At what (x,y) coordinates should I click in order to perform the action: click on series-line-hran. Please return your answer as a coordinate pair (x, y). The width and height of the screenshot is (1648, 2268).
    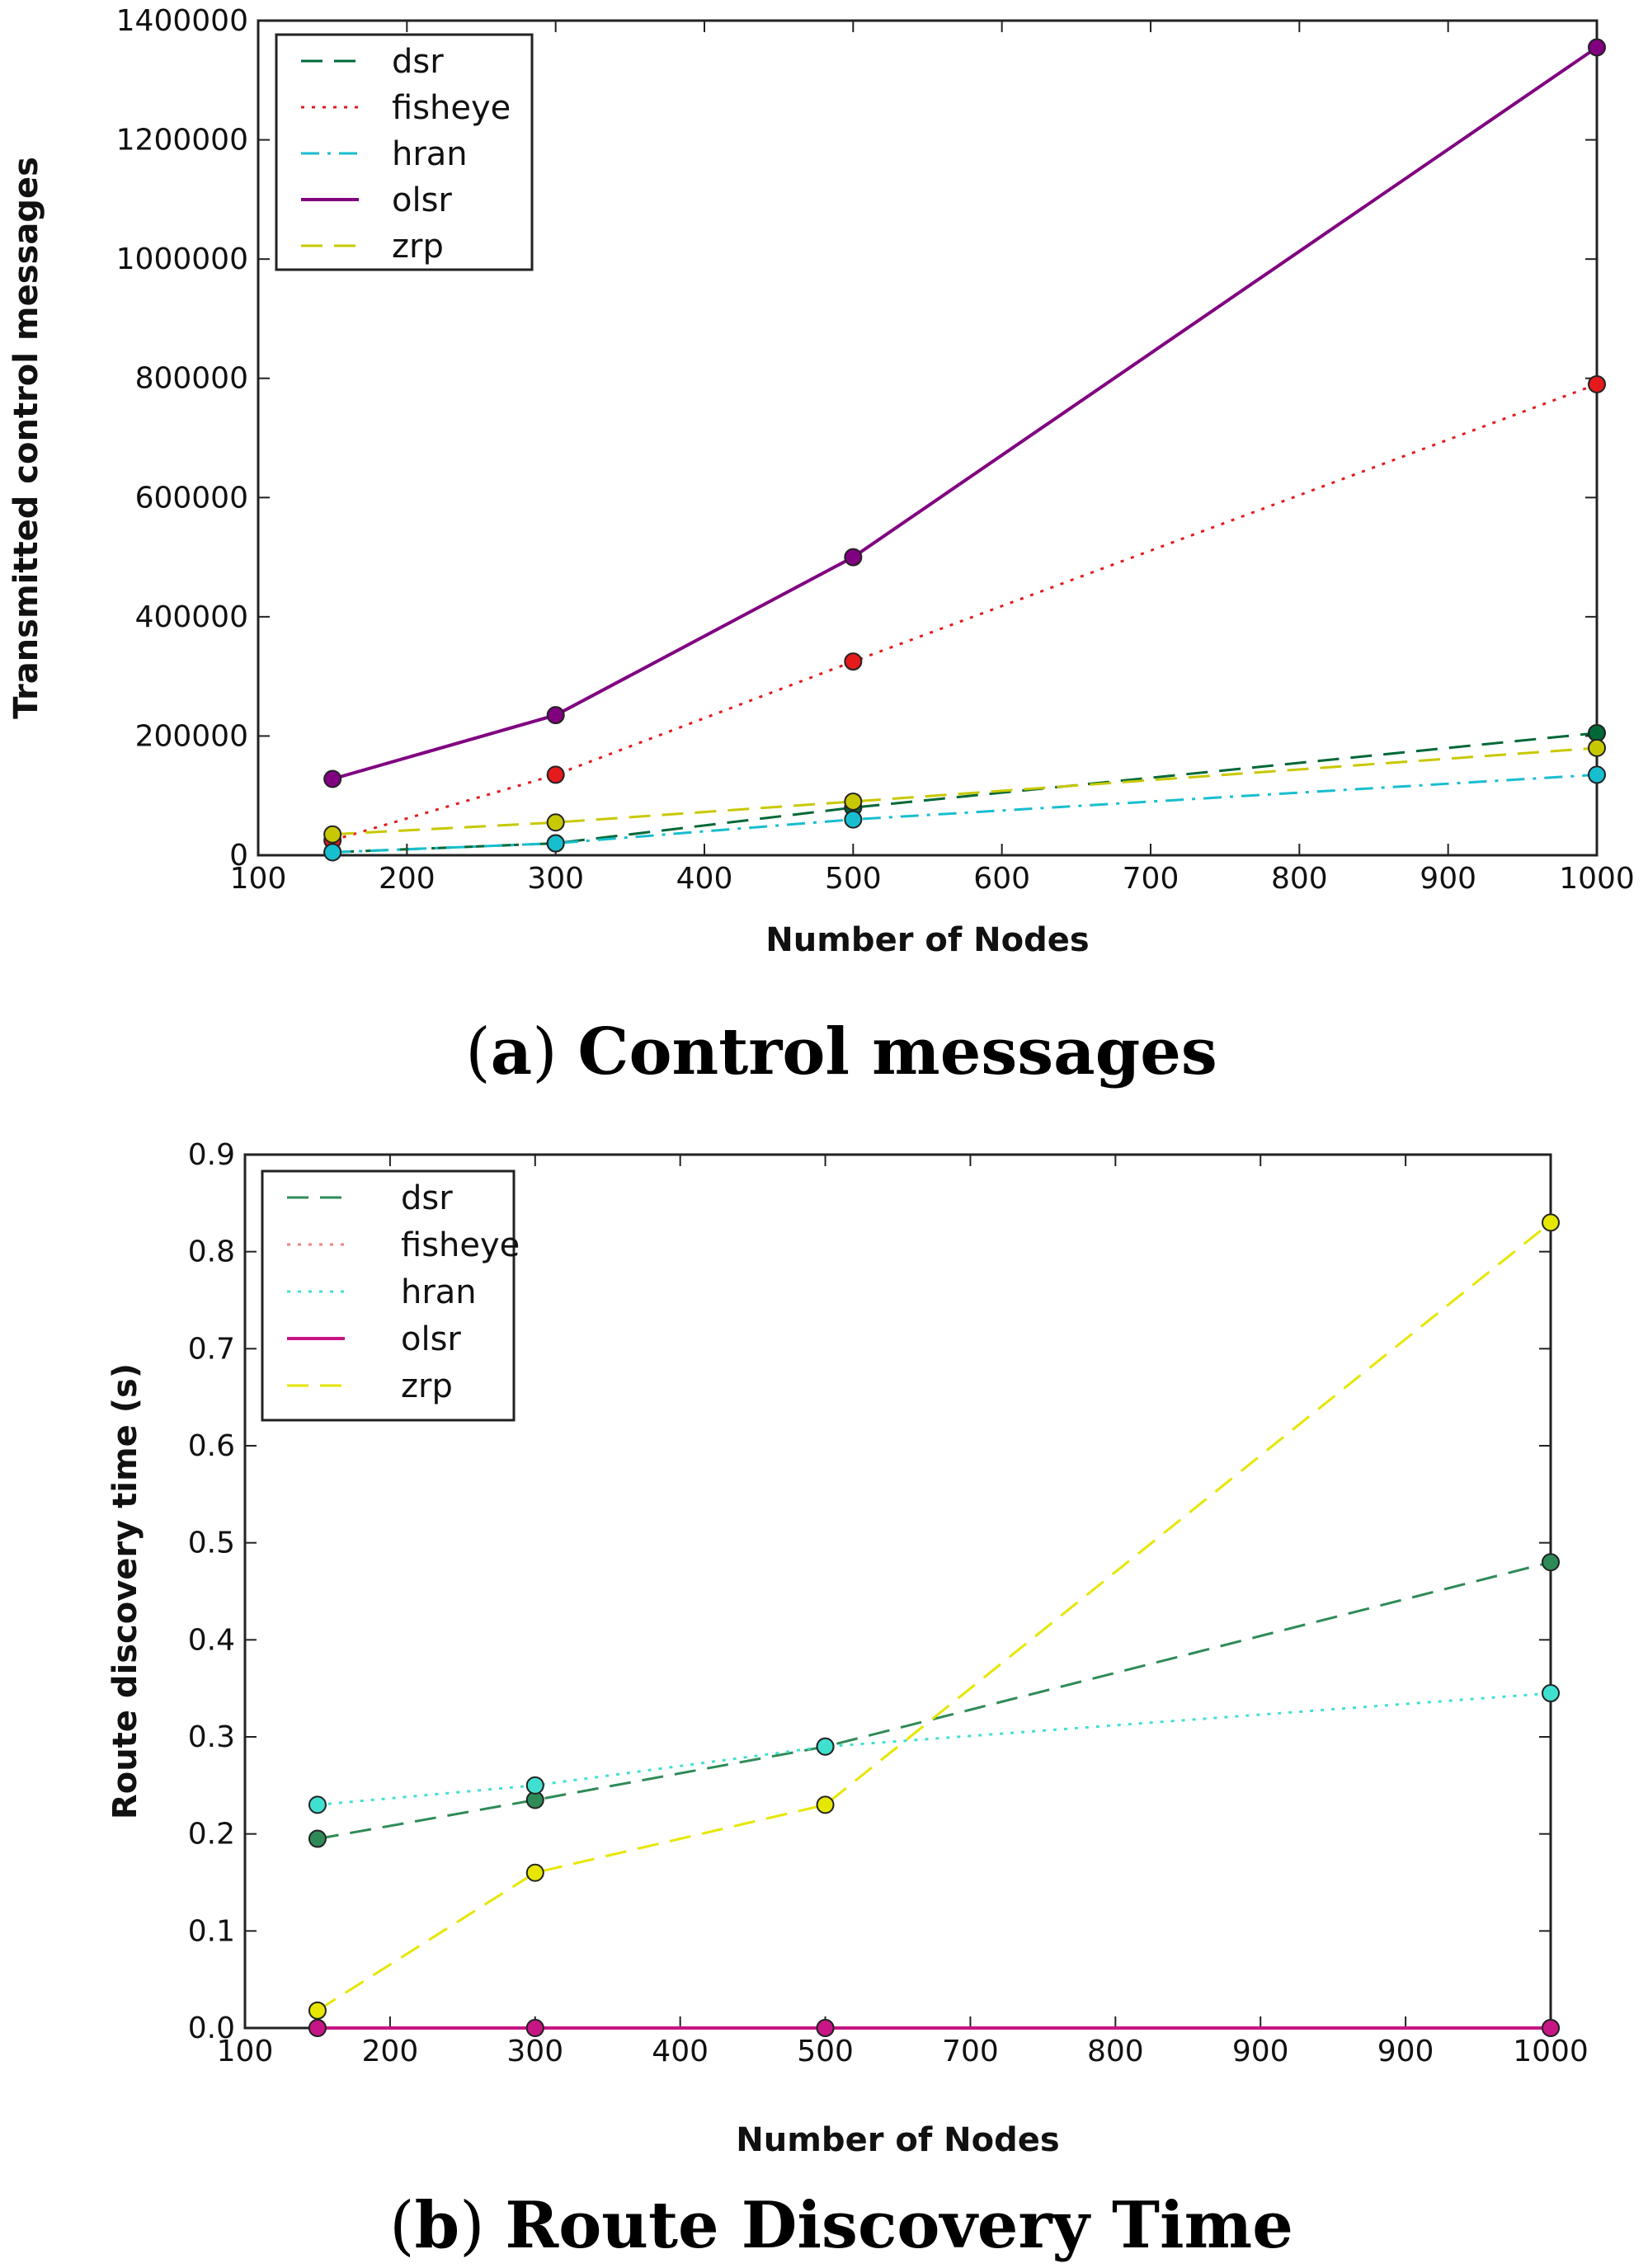
    Looking at the image, I should click on (934, 1749).